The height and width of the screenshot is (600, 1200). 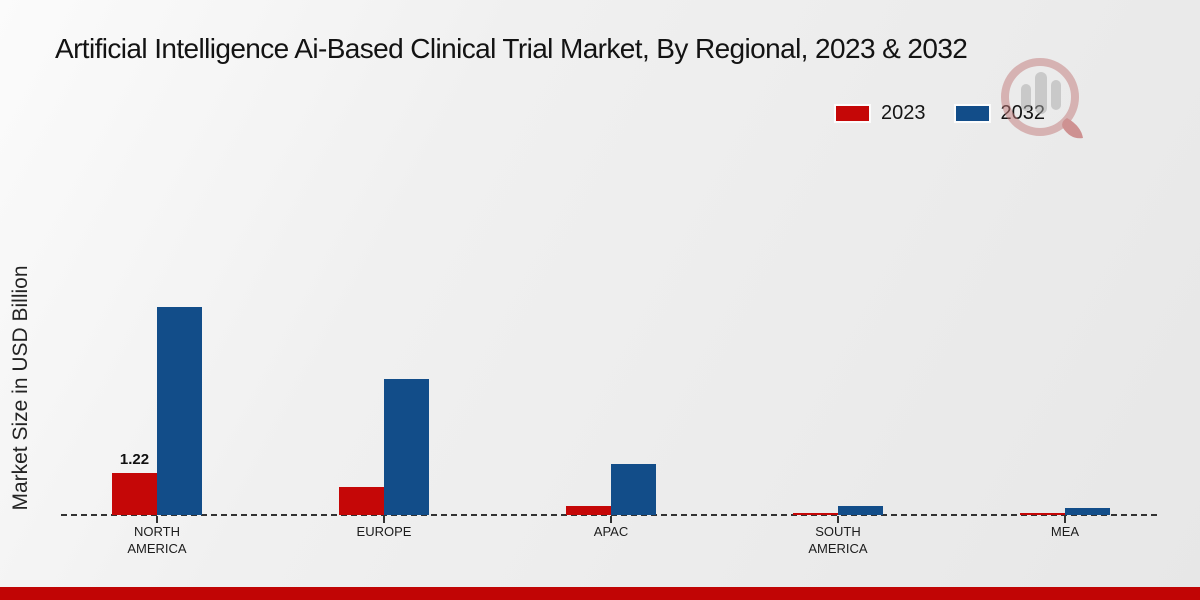 I want to click on magnifier-logo-icon, so click(x=1042, y=98).